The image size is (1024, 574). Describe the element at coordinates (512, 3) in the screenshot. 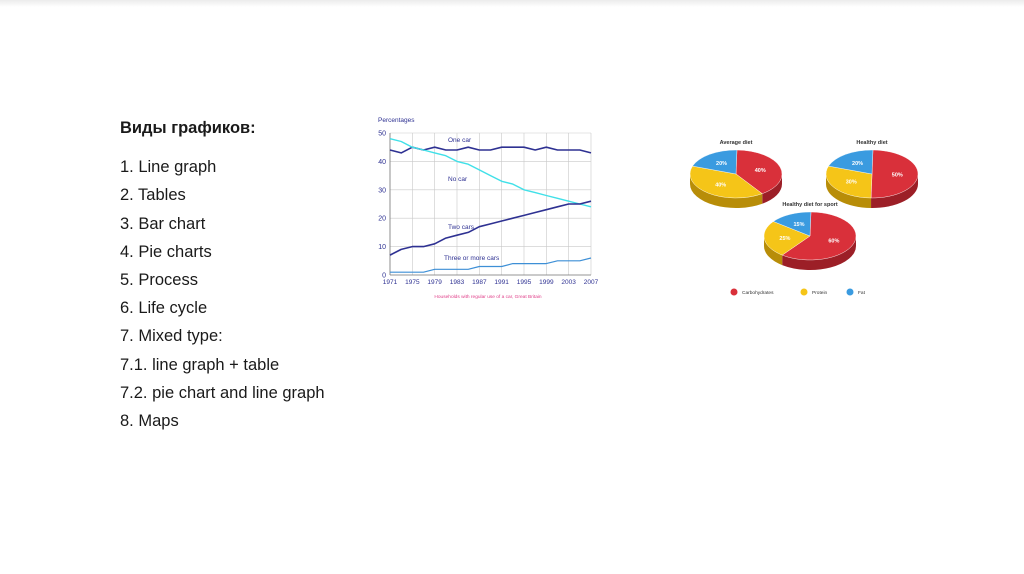

I see `slide-top-shadow` at that location.